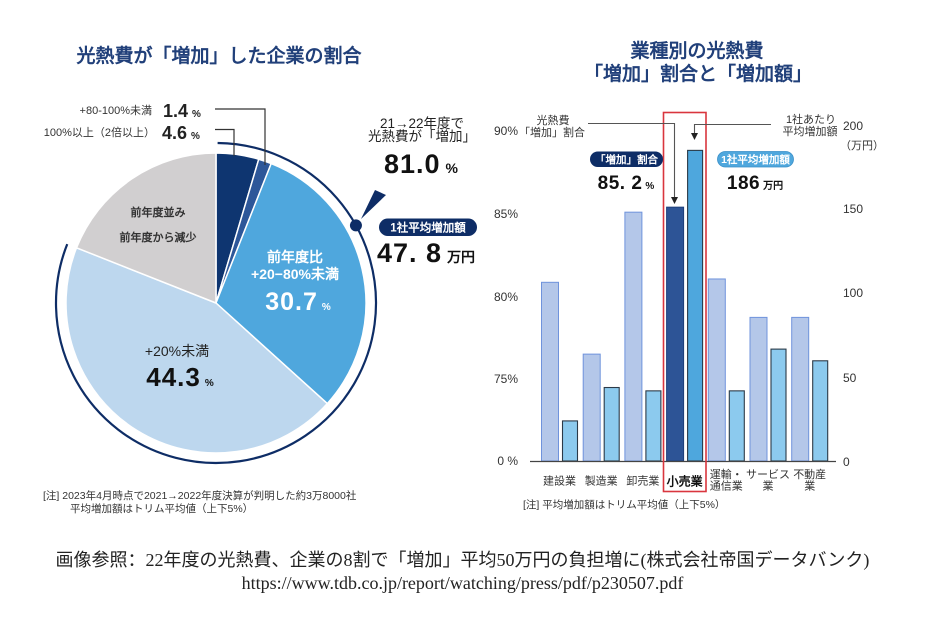 The width and height of the screenshot is (925, 617). I want to click on callout-period: 21→22年度で, so click(422, 123).